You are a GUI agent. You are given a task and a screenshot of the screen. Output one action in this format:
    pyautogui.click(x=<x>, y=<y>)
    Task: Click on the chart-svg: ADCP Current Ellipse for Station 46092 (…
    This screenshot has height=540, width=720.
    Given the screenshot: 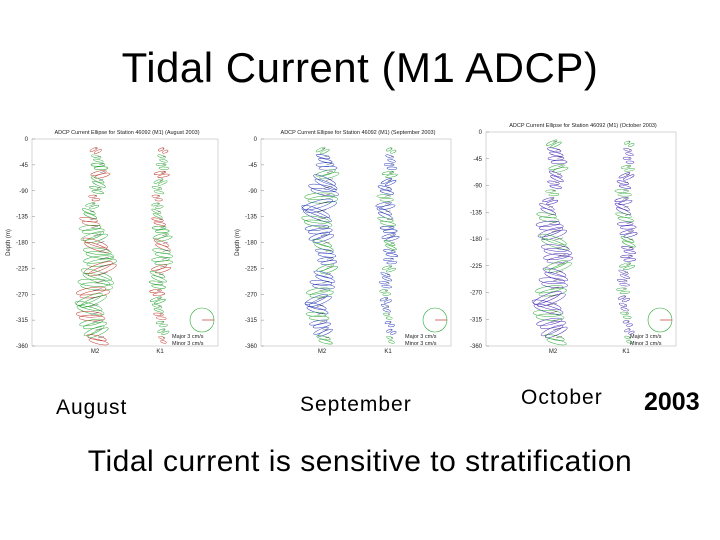 What is the action you would take?
    pyautogui.click(x=573, y=238)
    